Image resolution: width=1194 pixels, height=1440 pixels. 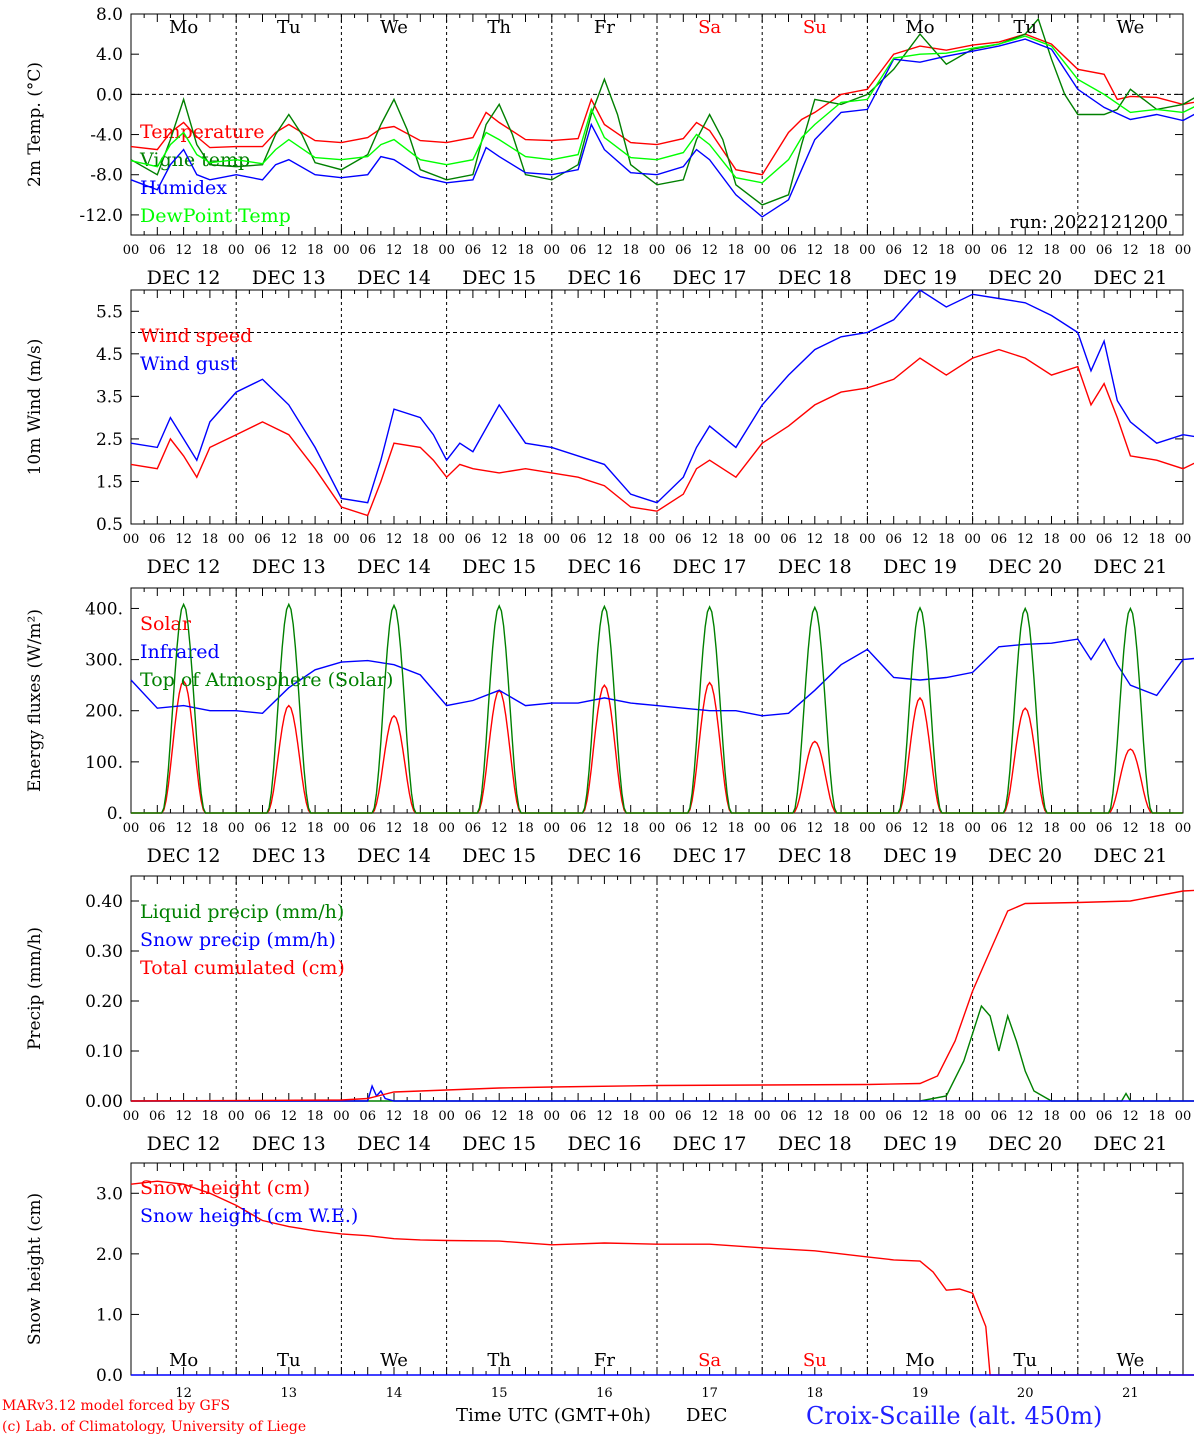 What do you see at coordinates (109, 1376) in the screenshot?
I see `y-tick-label: 0.0` at bounding box center [109, 1376].